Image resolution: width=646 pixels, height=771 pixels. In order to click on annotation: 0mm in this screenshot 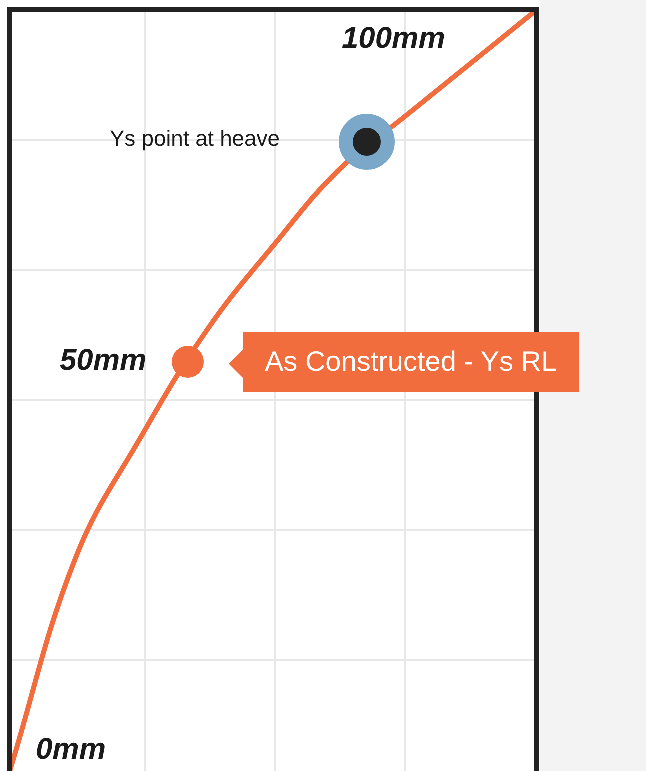, I will do `click(71, 750)`.